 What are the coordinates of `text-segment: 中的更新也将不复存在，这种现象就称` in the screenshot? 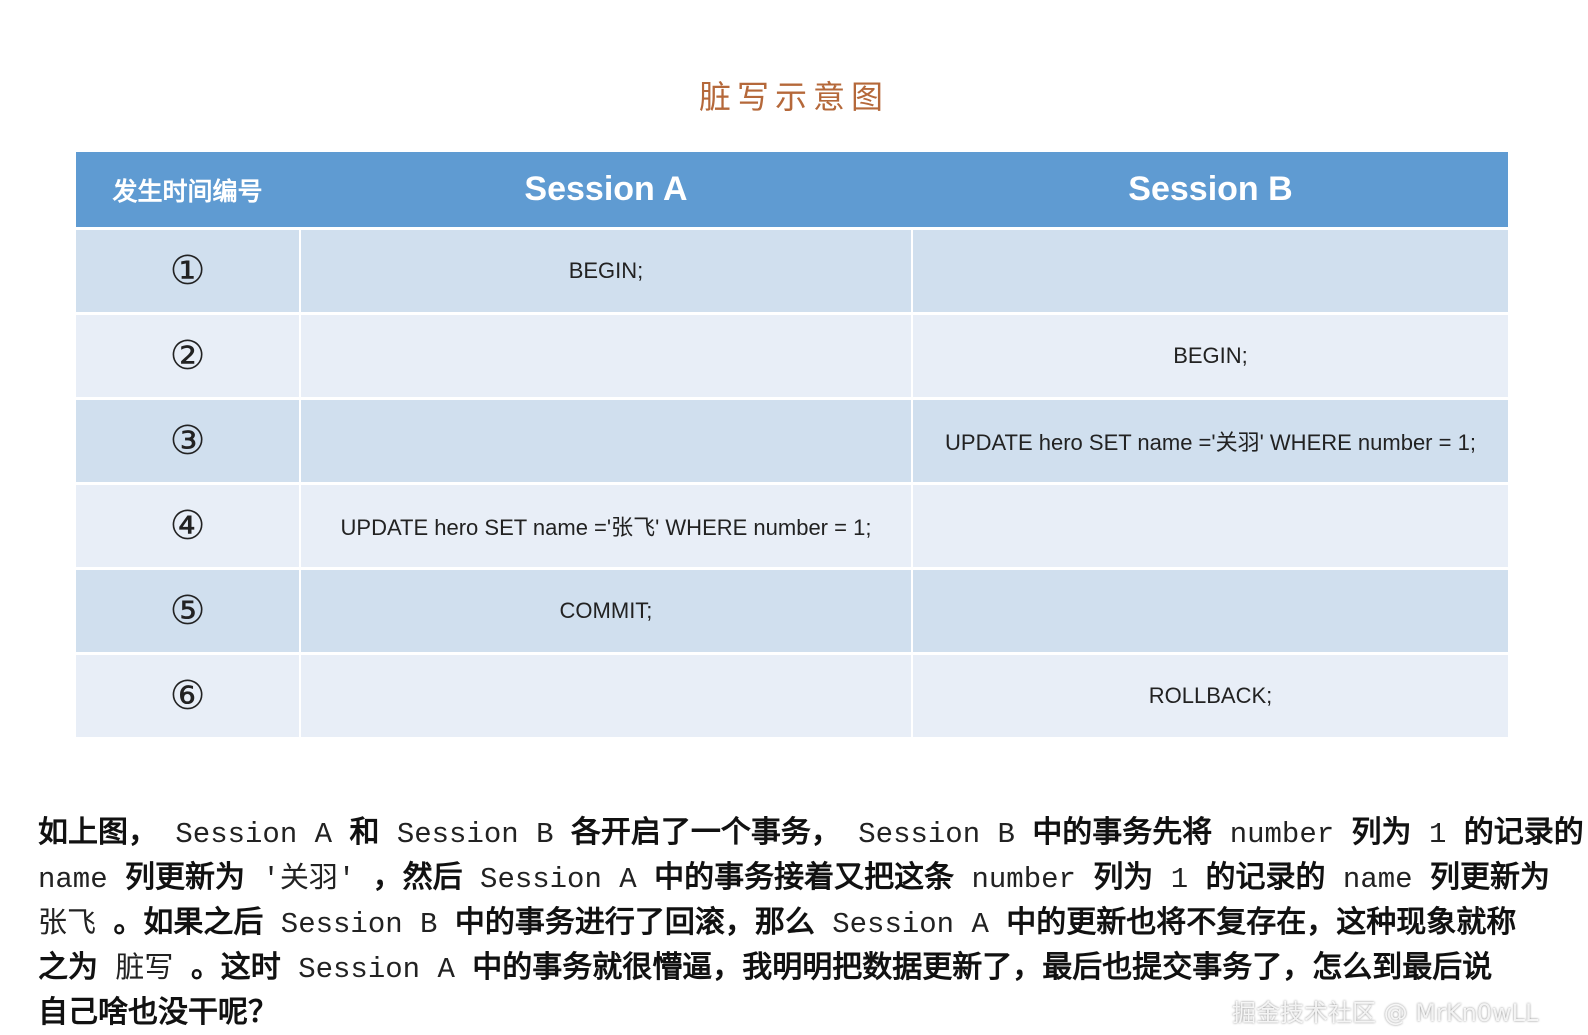 It's located at (1261, 922).